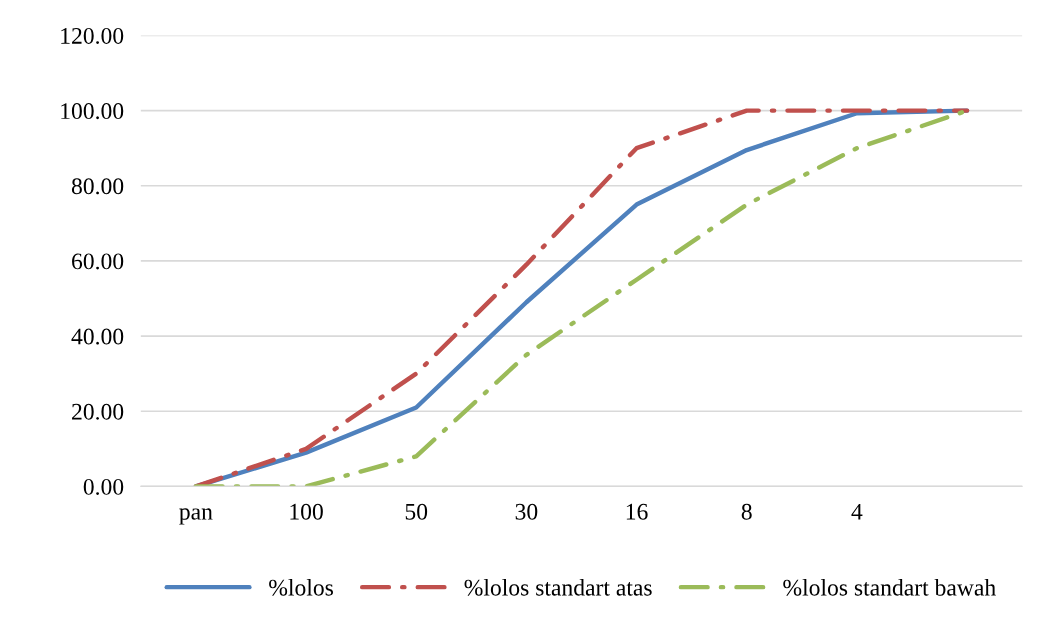 The width and height of the screenshot is (1043, 622). Describe the element at coordinates (889, 587) in the screenshot. I see `legend-label: %lolos standart bawah` at that location.